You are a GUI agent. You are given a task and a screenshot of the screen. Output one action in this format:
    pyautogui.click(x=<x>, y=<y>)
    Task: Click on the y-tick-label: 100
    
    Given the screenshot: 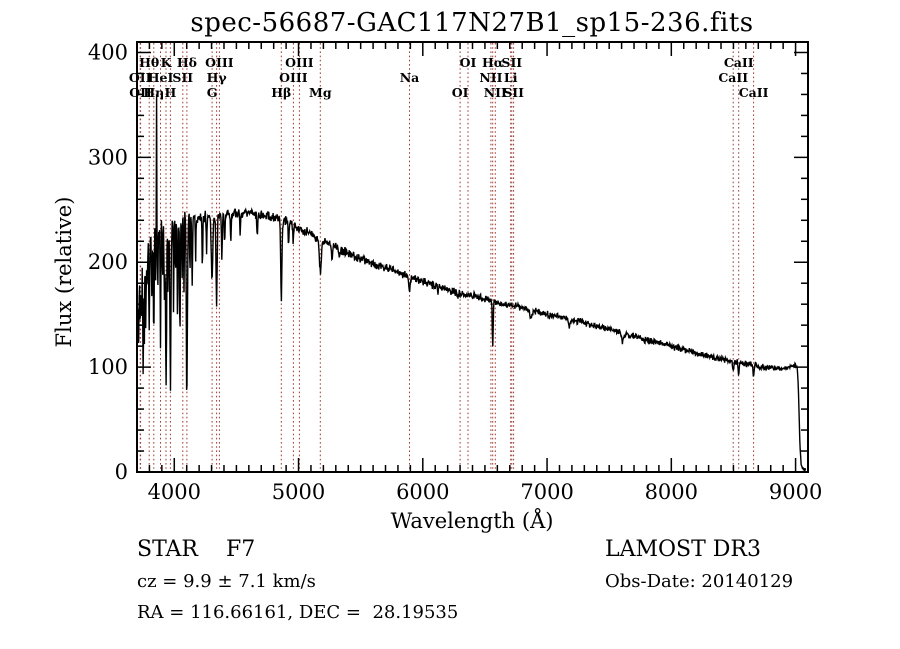 What is the action you would take?
    pyautogui.click(x=108, y=367)
    